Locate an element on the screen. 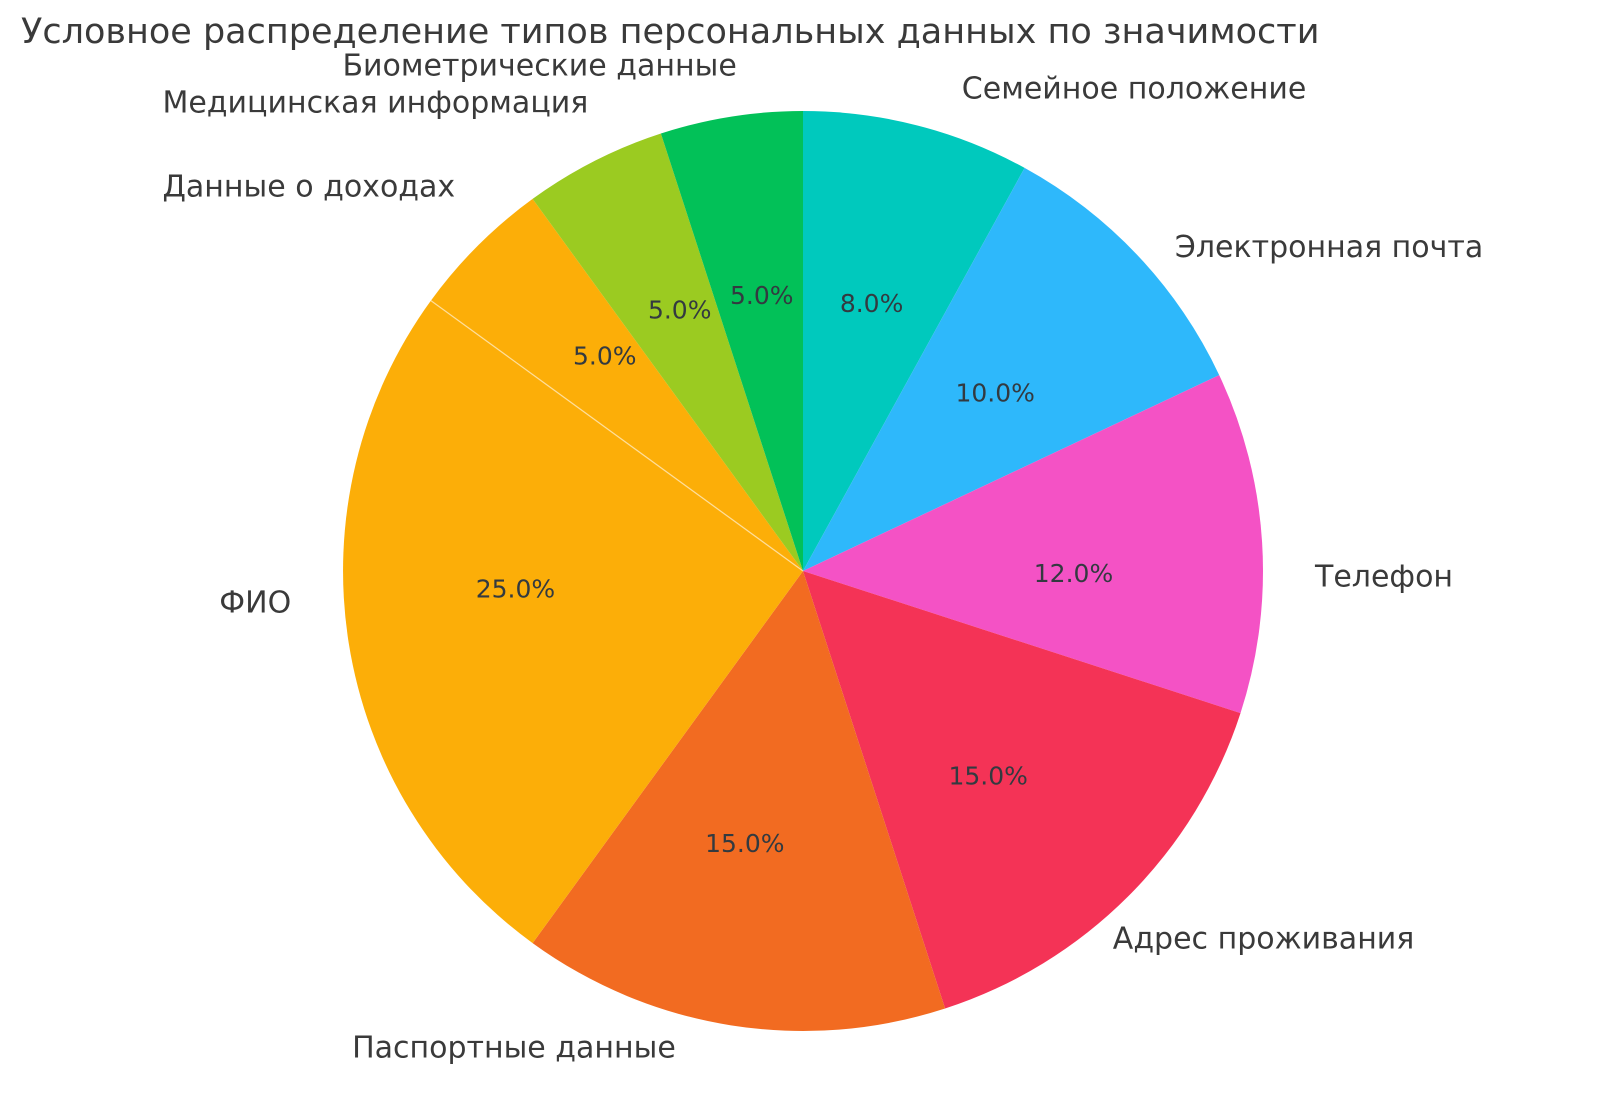 The height and width of the screenshot is (1109, 1600). slice-label-1: Электронная почта is located at coordinates (1329, 247).